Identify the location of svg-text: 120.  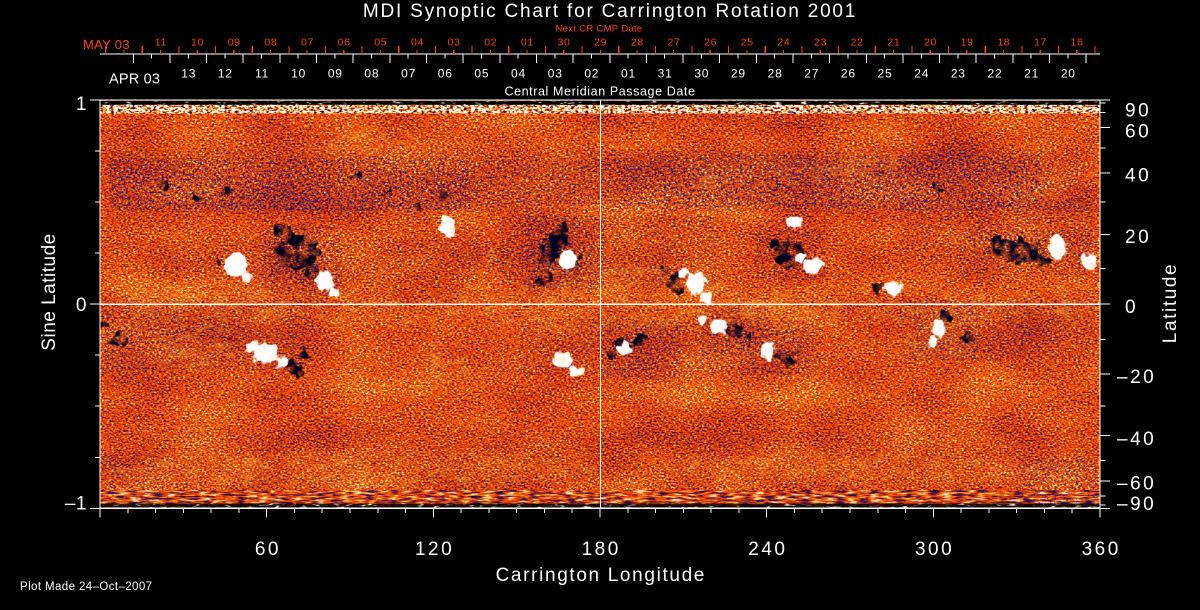
(434, 549).